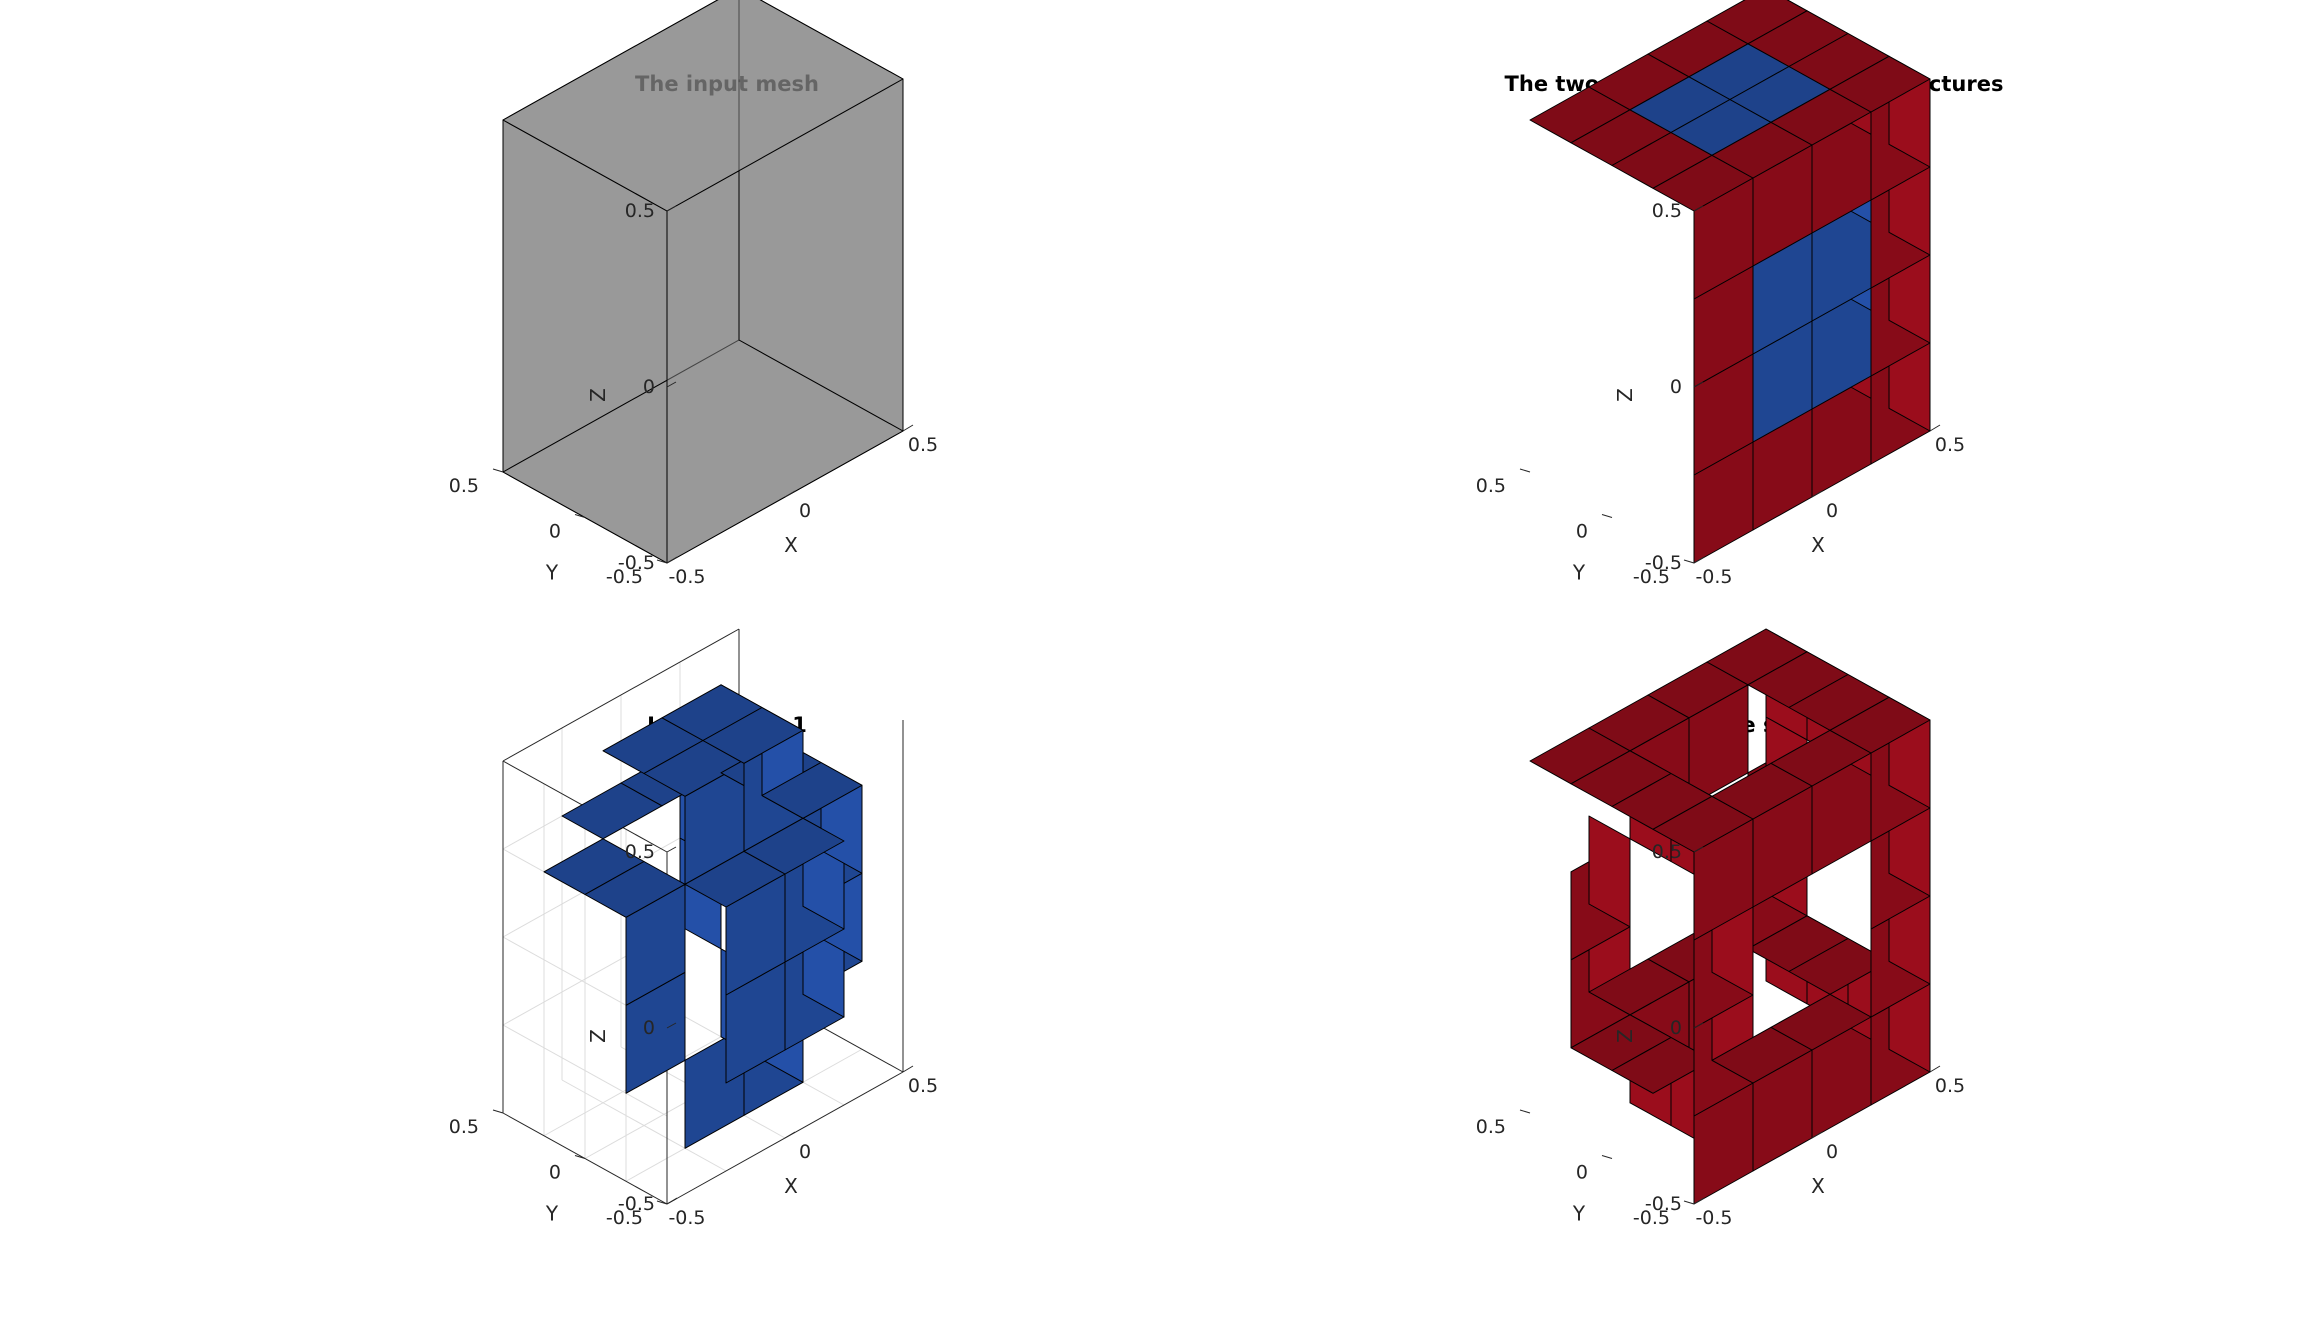 The height and width of the screenshot is (1344, 2304). I want to click on cube-face-top, so click(703, 106).